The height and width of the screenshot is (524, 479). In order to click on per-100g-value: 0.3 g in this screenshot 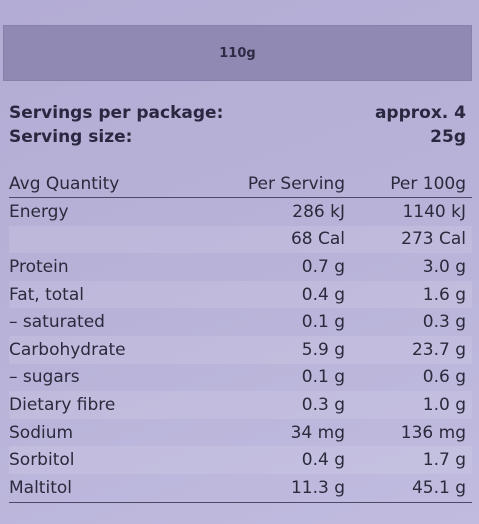, I will do `click(444, 322)`.